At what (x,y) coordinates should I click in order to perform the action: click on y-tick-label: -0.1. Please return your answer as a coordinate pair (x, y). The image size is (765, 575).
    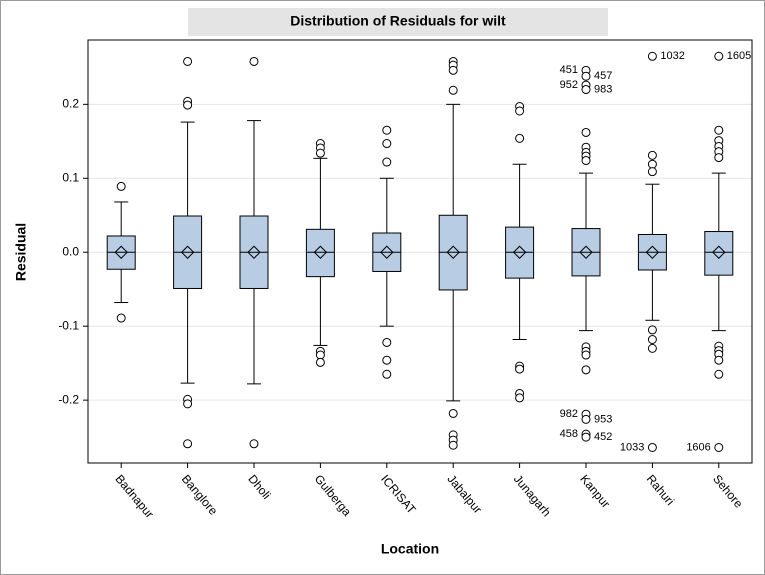
    Looking at the image, I should click on (68, 325).